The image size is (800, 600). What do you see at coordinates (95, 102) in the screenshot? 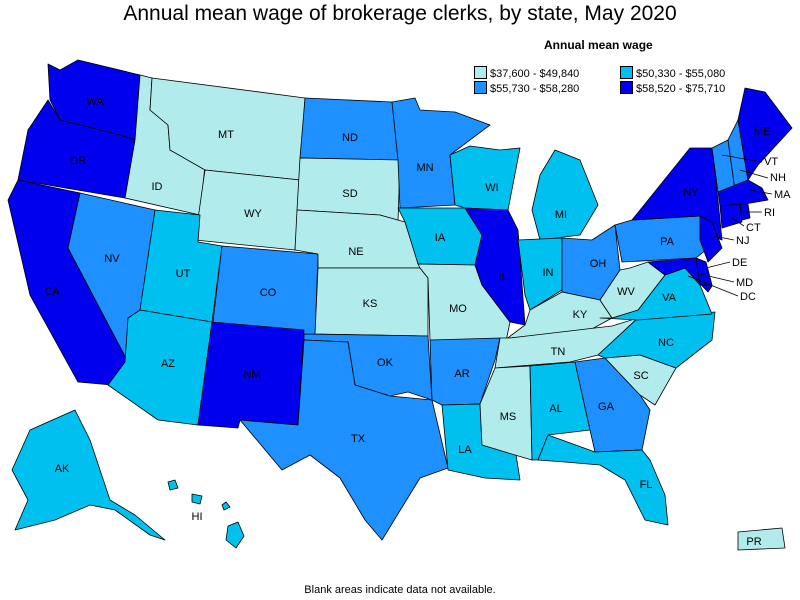
I see `label-wa: WA` at bounding box center [95, 102].